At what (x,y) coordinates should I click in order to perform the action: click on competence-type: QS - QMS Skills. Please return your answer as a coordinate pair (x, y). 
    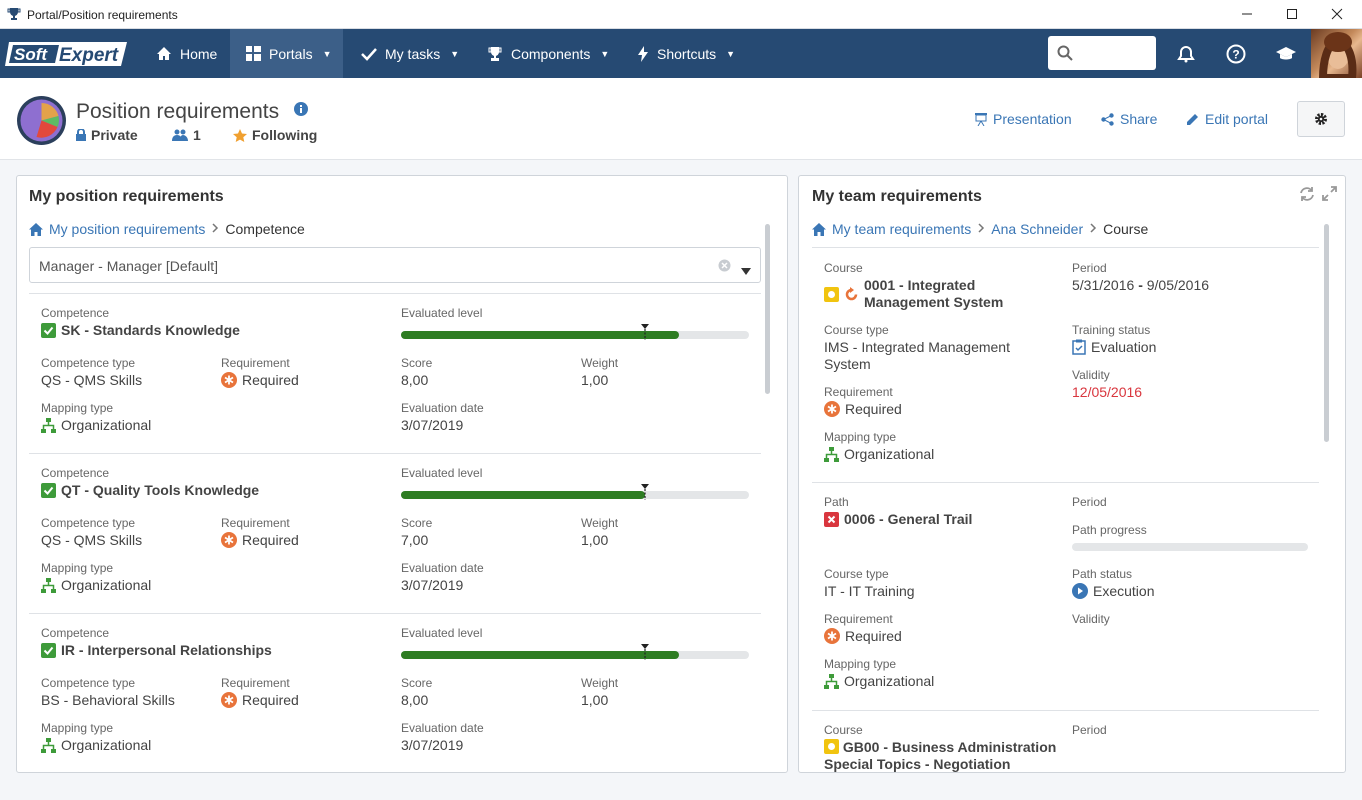
    Looking at the image, I should click on (92, 380).